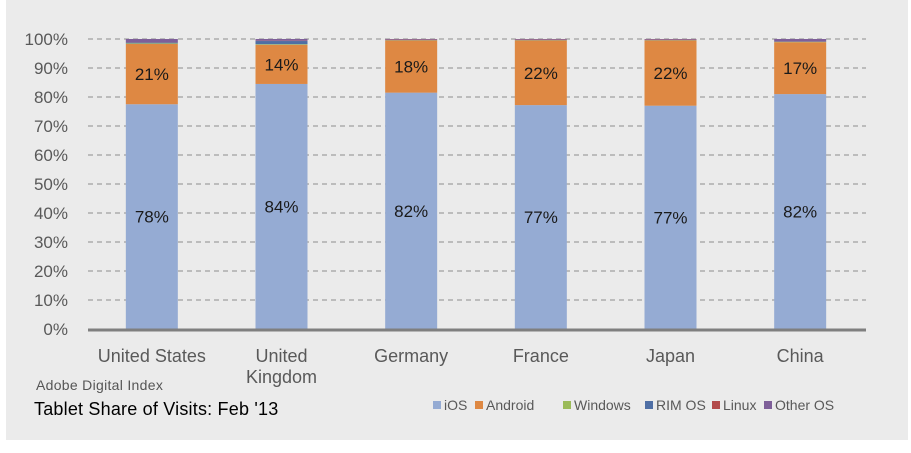  What do you see at coordinates (55, 329) in the screenshot?
I see `y-tick-label: 0%` at bounding box center [55, 329].